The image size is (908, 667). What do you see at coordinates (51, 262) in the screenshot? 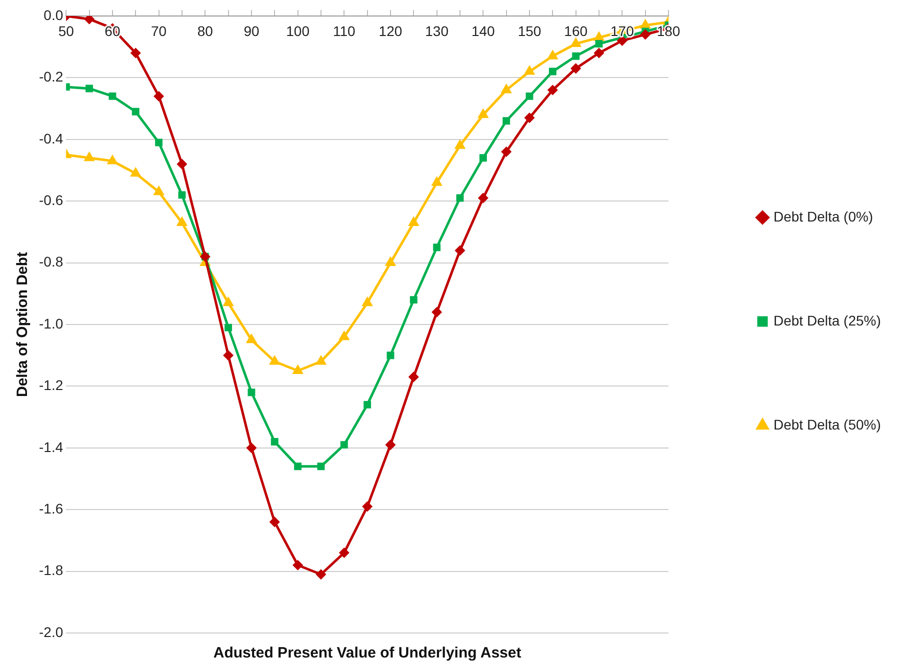
I see `y-tick-label: -0.8` at bounding box center [51, 262].